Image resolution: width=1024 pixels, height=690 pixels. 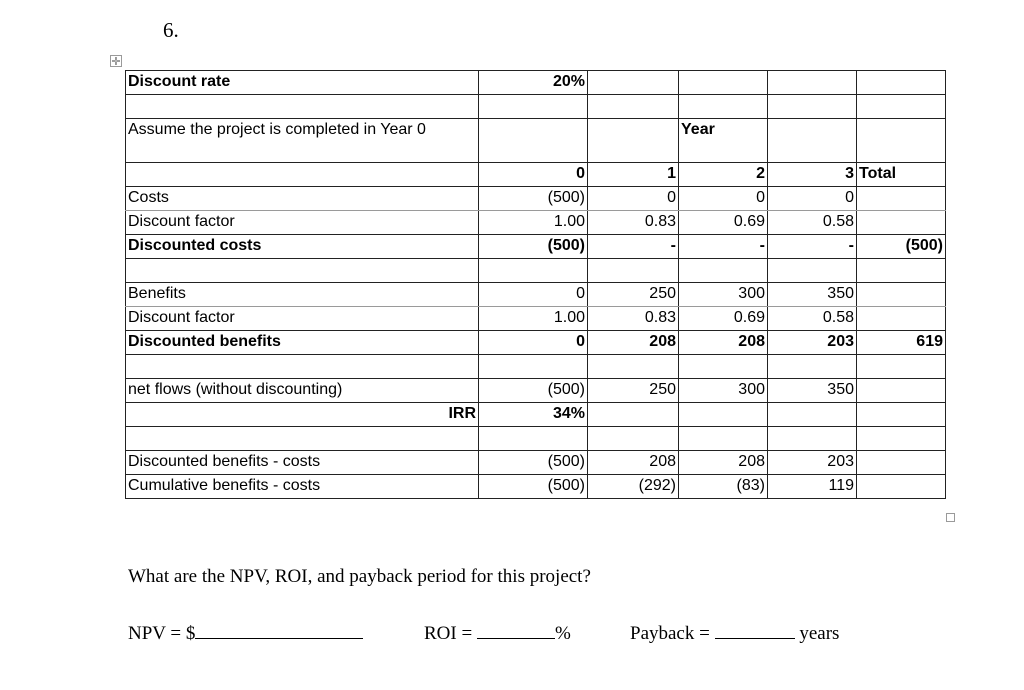 What do you see at coordinates (302, 462) in the screenshot?
I see `row-label: Discounted benefits - costs` at bounding box center [302, 462].